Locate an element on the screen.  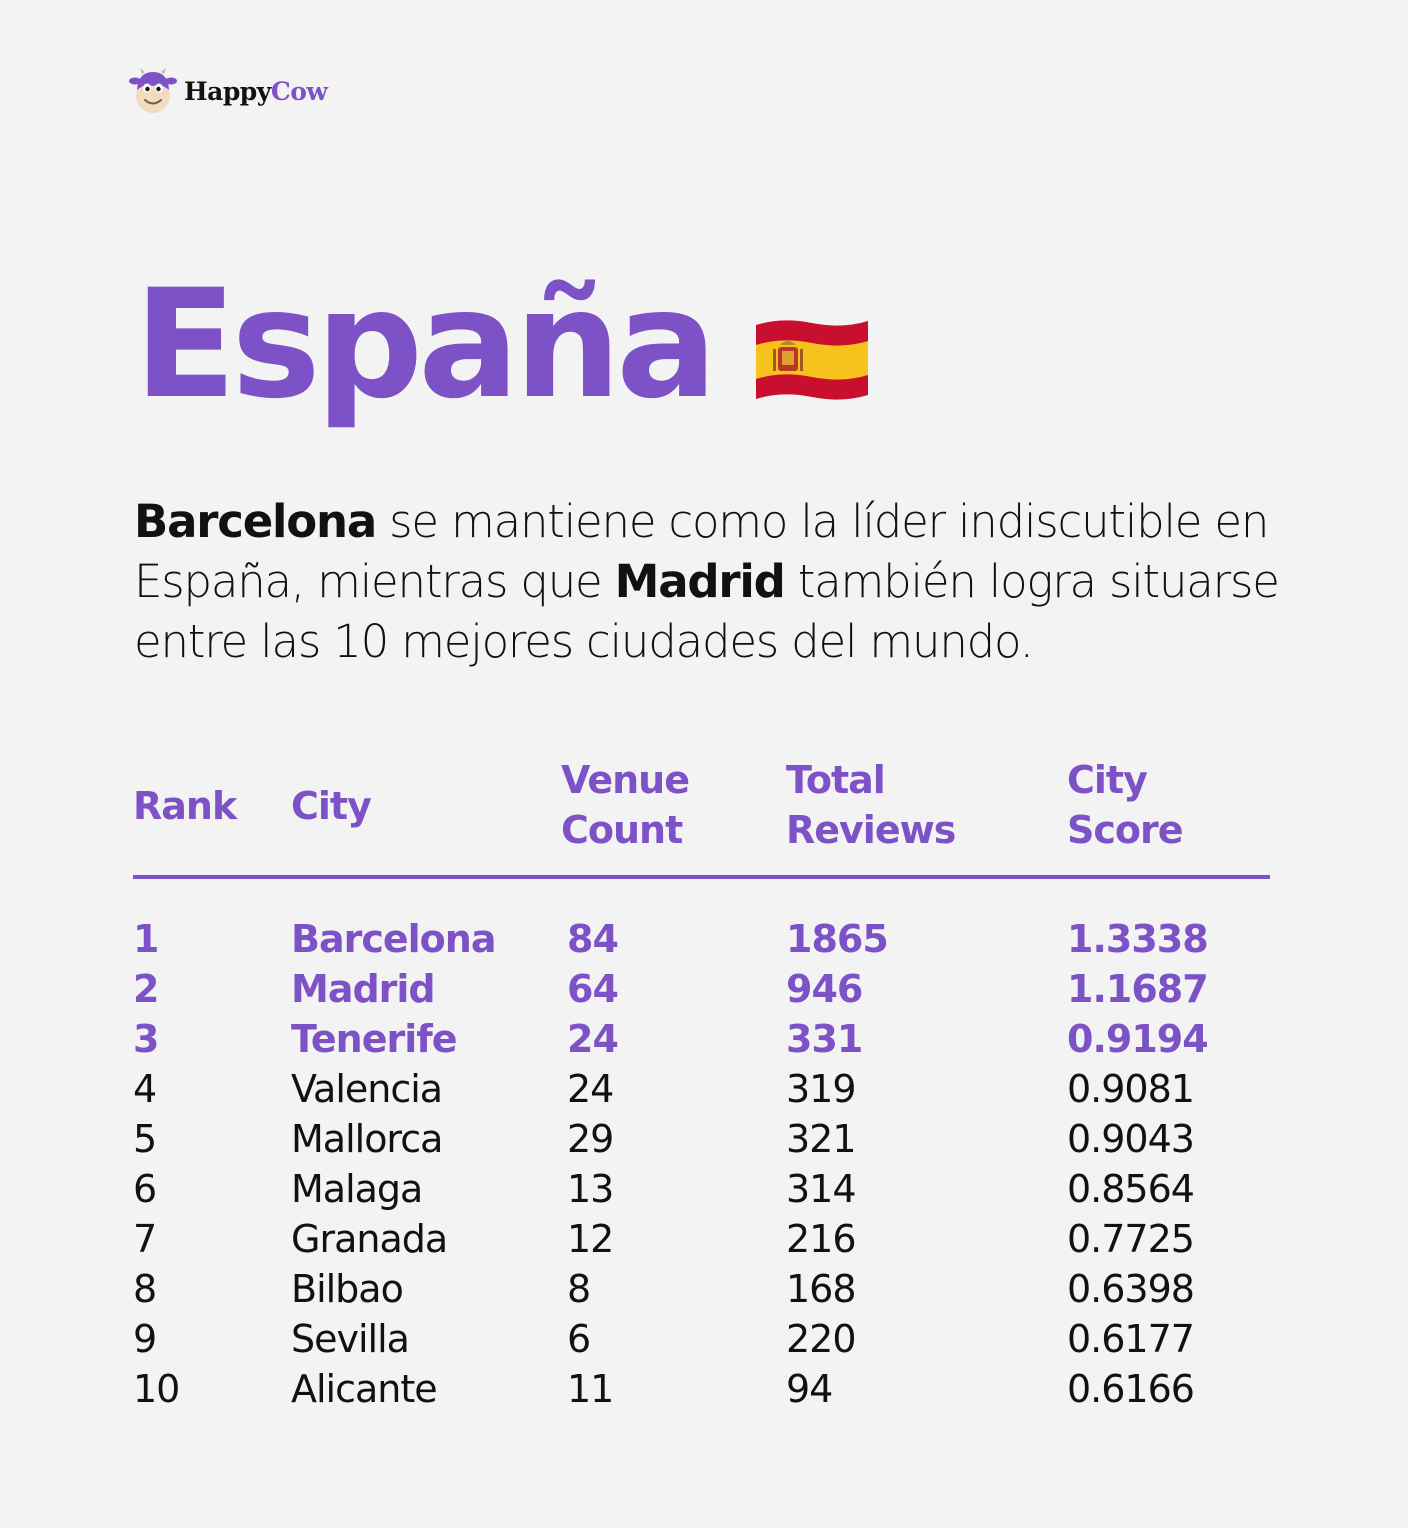
cell-city-score: 0.6177 is located at coordinates (1131, 1339).